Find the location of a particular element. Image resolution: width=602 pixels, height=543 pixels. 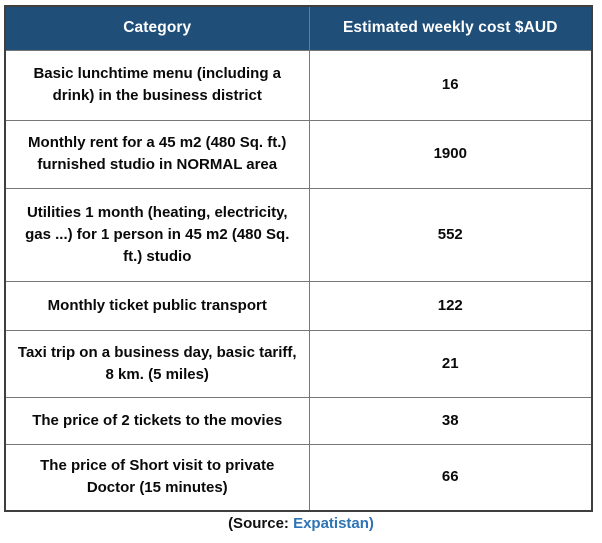

source-label: (Source: is located at coordinates (261, 523).